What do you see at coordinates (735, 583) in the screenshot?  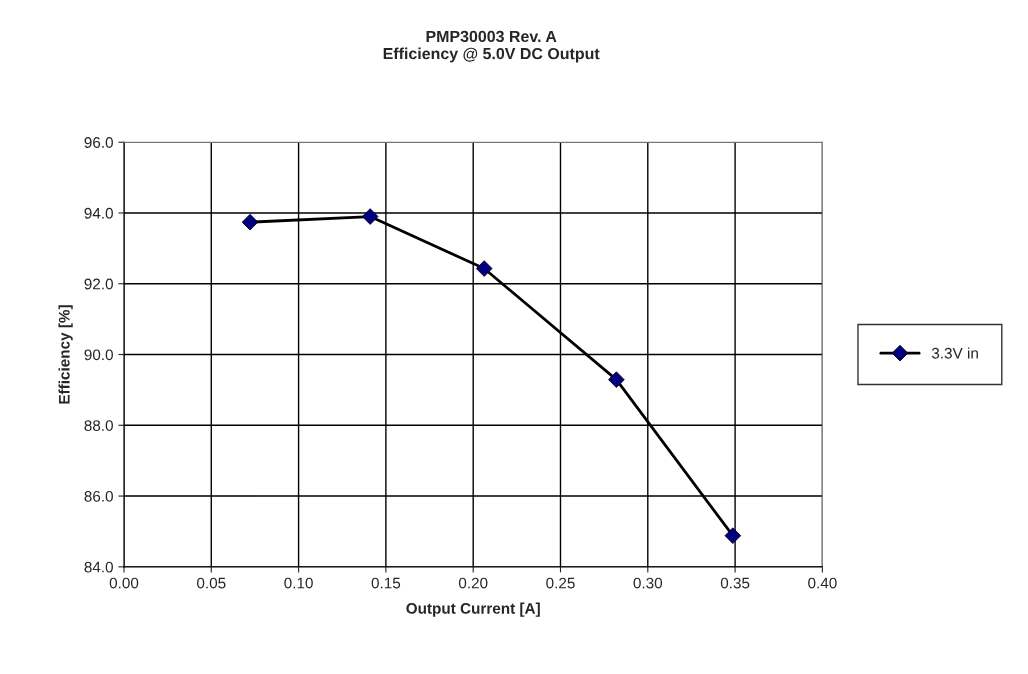 I see `x-tick-label: 0.35` at bounding box center [735, 583].